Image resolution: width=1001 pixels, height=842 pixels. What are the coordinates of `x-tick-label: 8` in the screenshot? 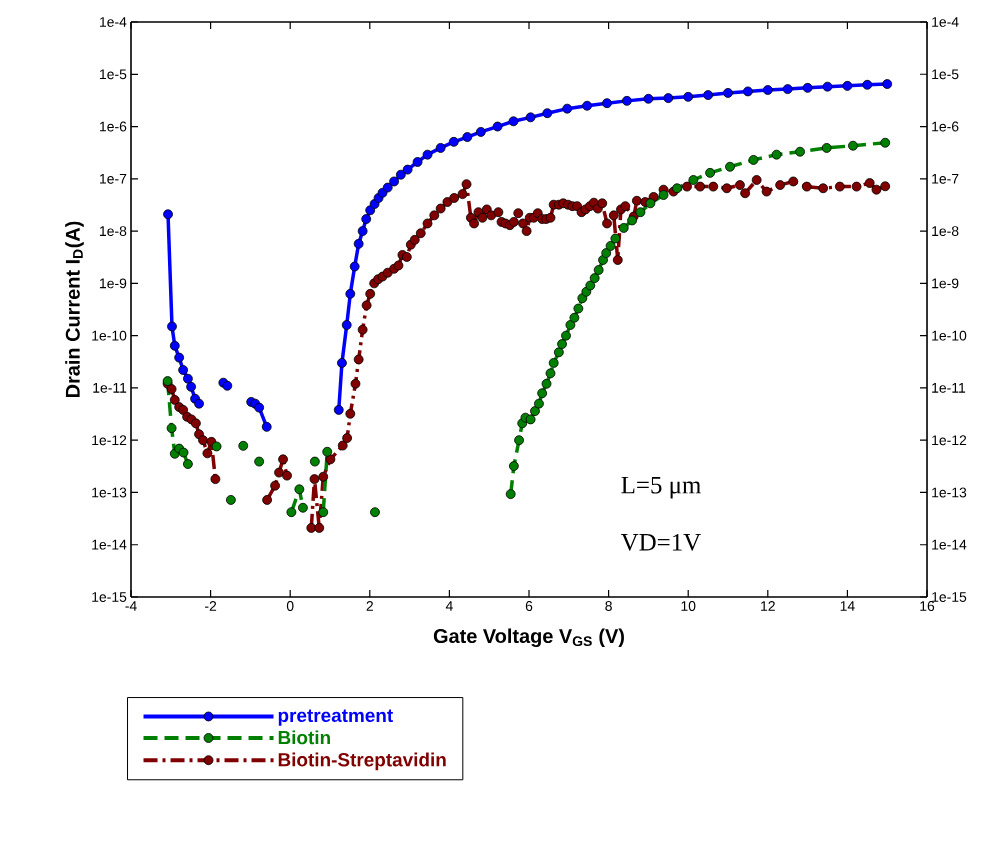 It's located at (608, 606).